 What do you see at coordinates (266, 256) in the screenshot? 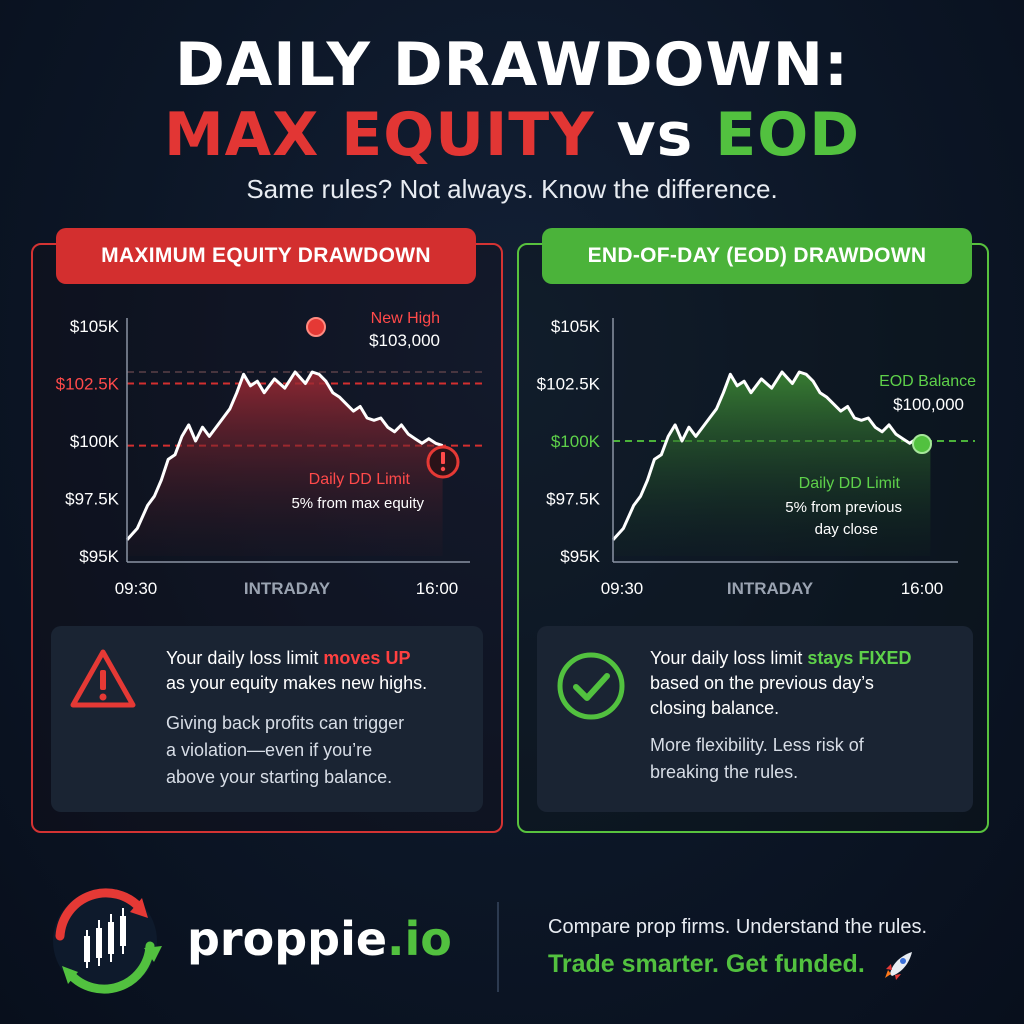
I see `max-equity-header: MAXIMUM EQUITY DRAWDOWN` at bounding box center [266, 256].